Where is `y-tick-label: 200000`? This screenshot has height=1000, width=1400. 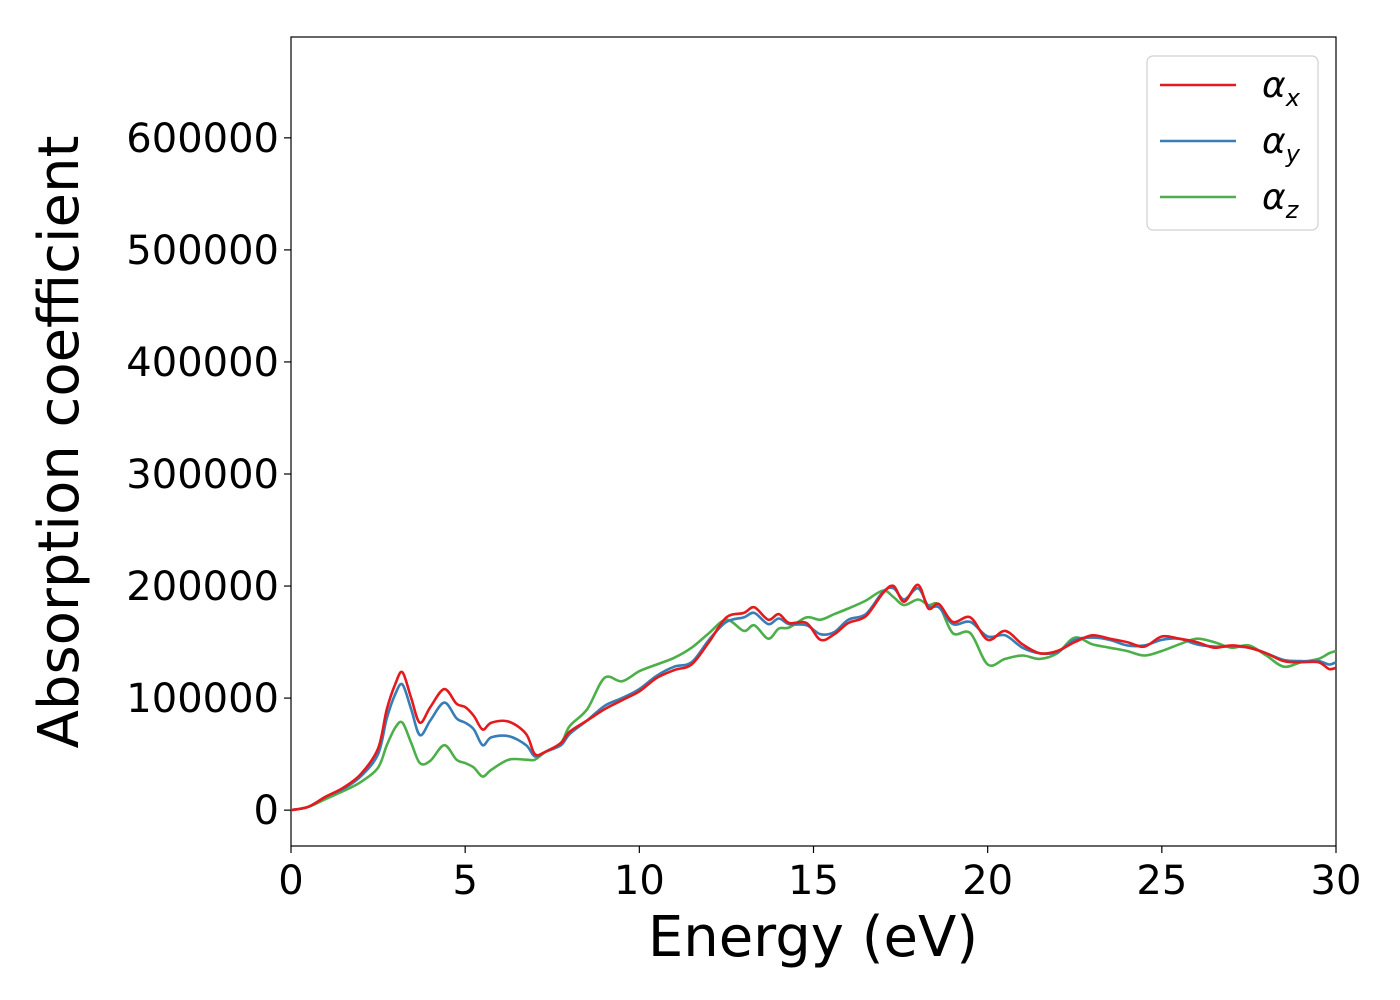
y-tick-label: 200000 is located at coordinates (202, 587).